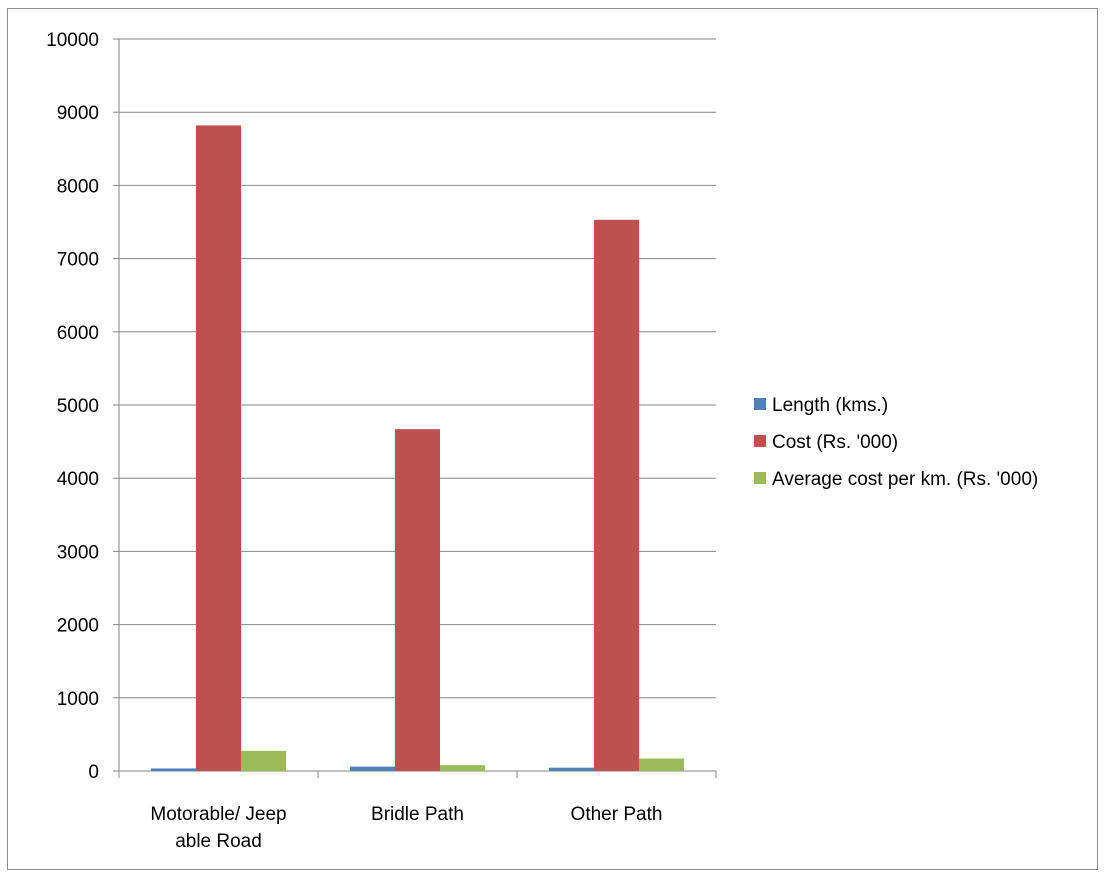  I want to click on y-tick-label: 5000, so click(78, 406).